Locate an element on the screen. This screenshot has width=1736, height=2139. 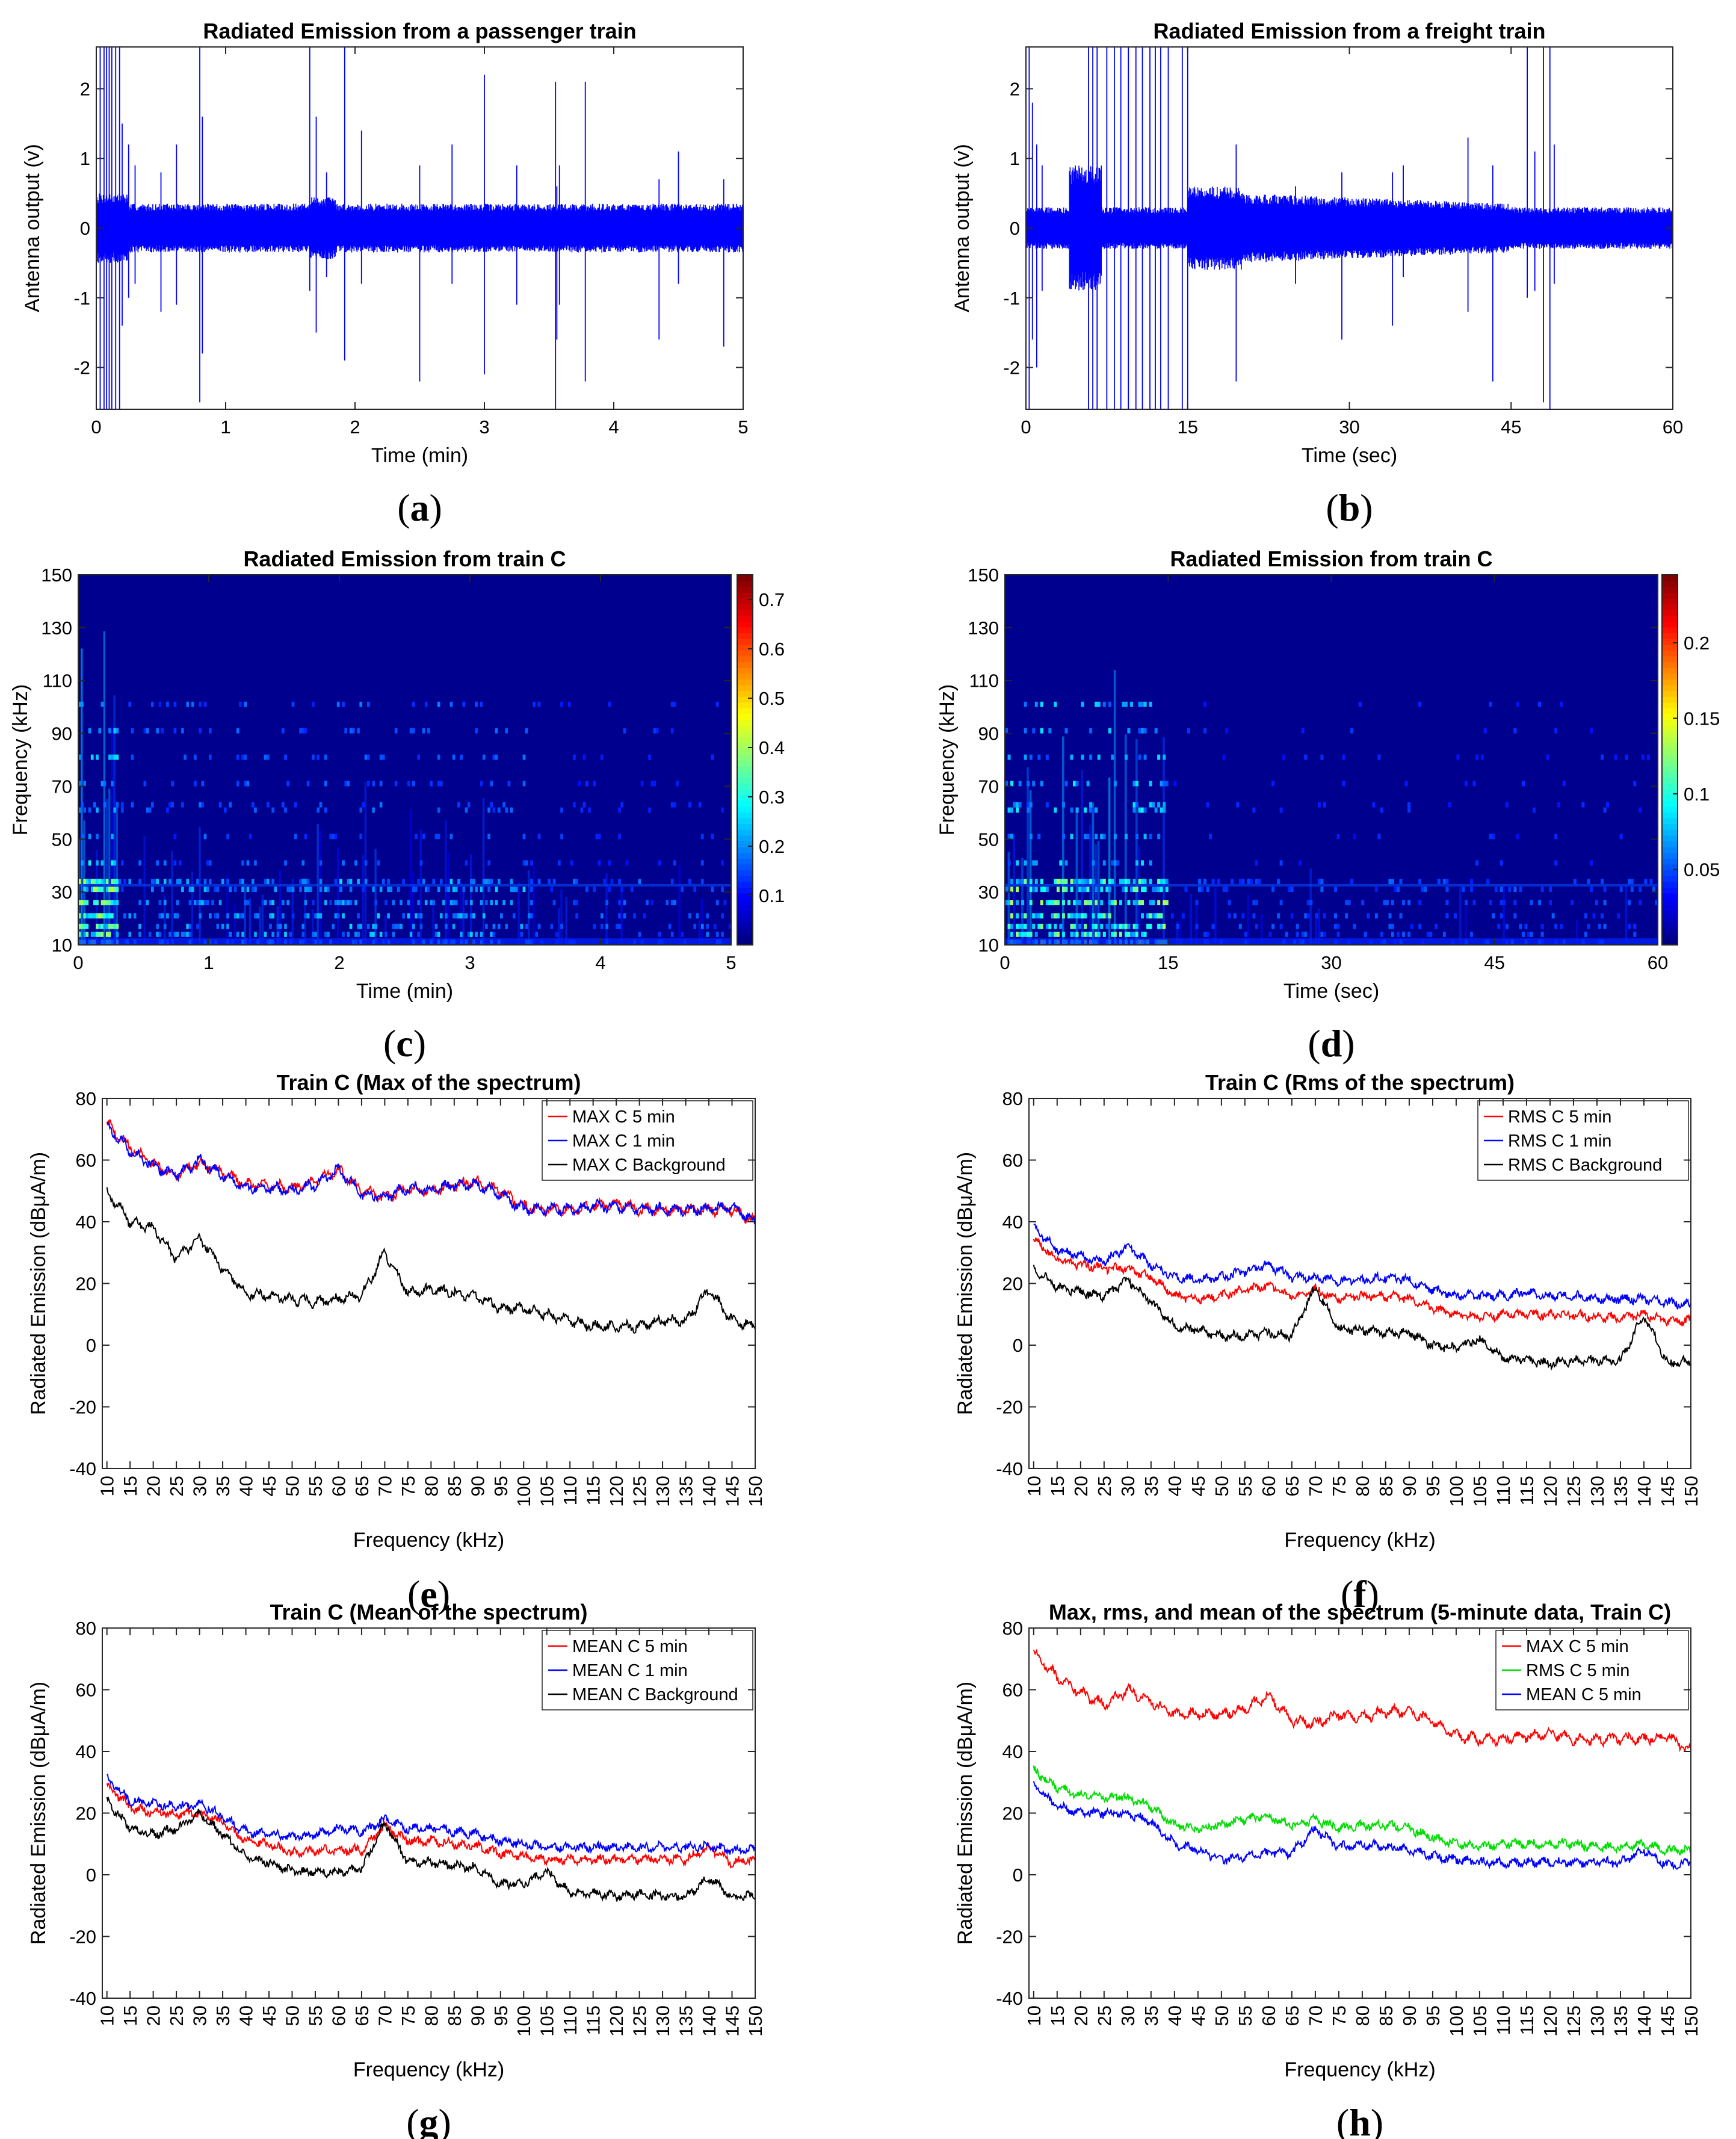
legend-label: MAX C 5 min is located at coordinates (1577, 1646).